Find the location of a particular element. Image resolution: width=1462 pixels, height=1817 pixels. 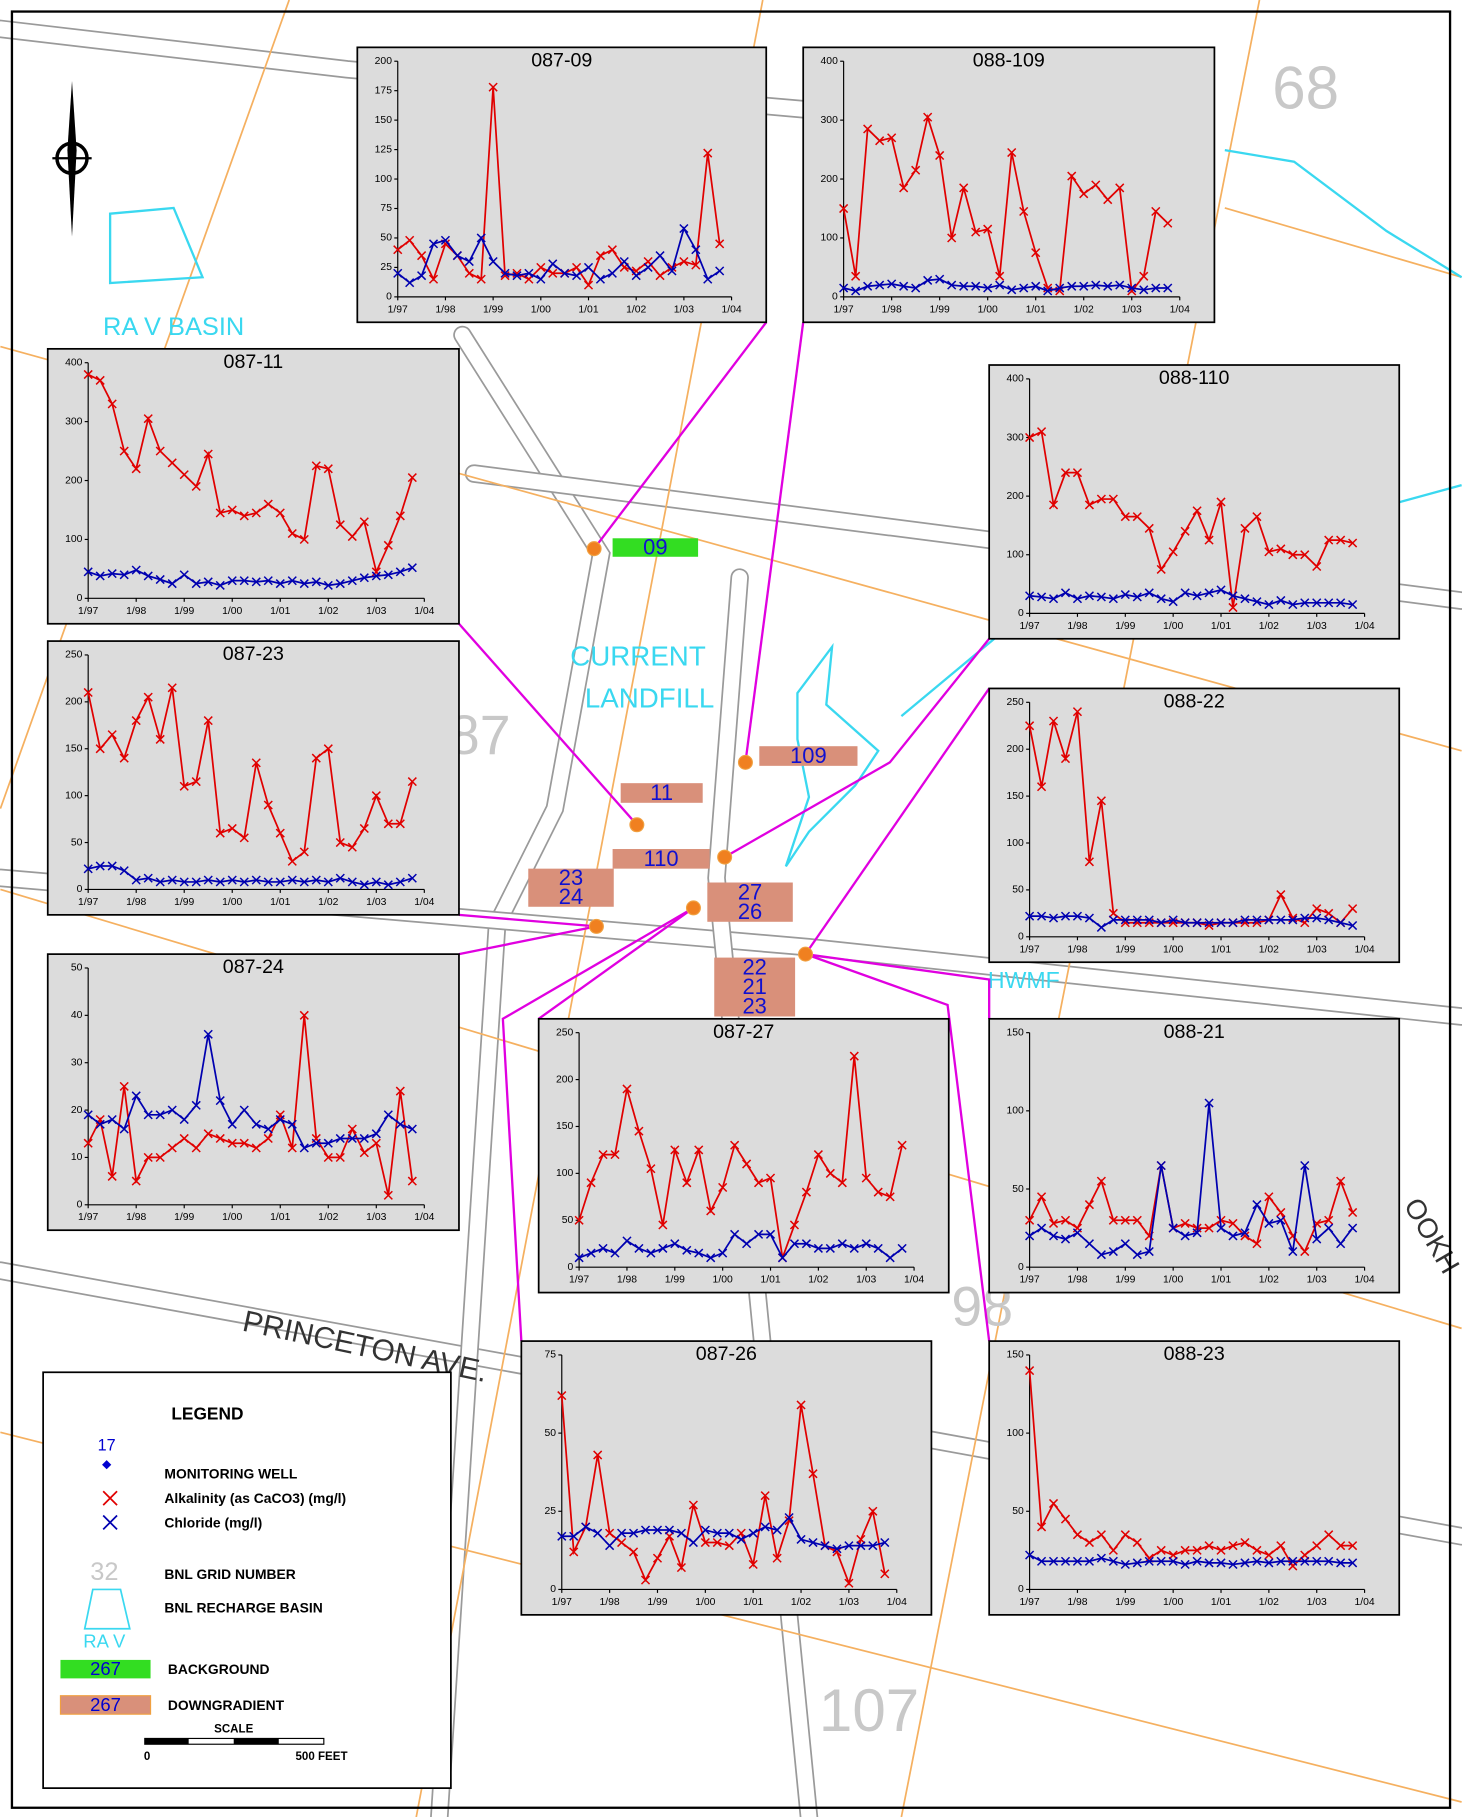

x-tick-label: 1/04 is located at coordinates (424, 611).